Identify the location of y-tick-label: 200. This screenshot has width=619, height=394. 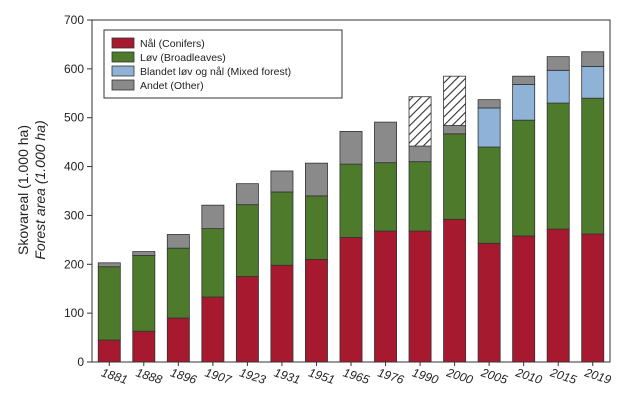
(74, 264).